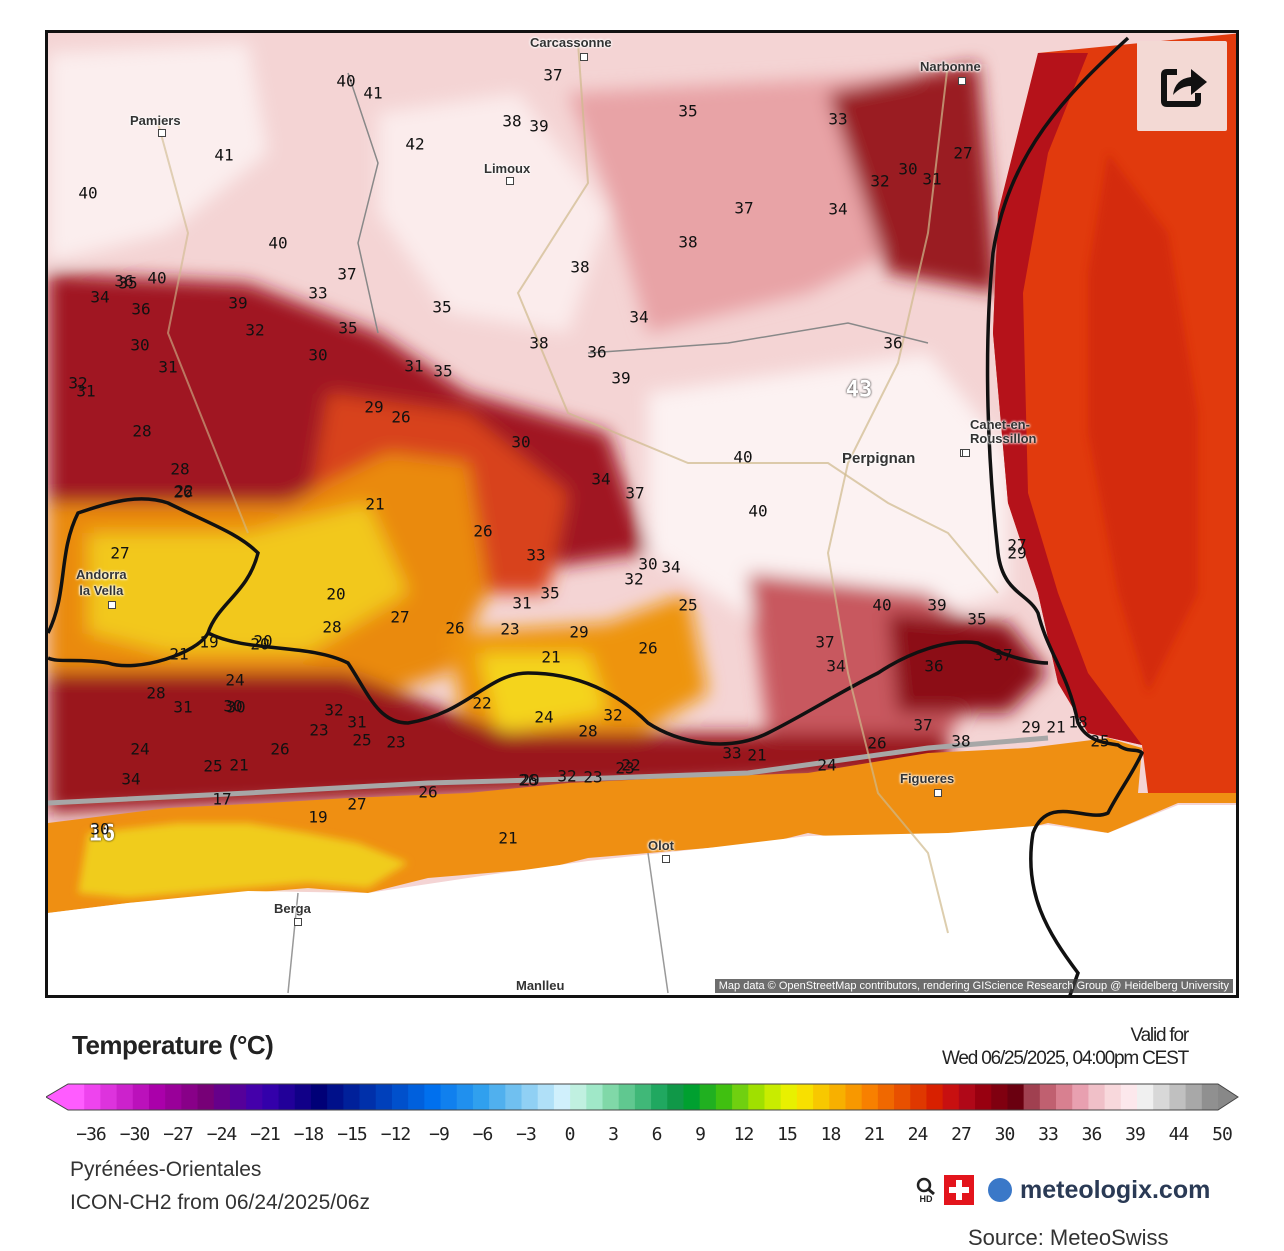  I want to click on scale-tick-label: 3, so click(613, 1134).